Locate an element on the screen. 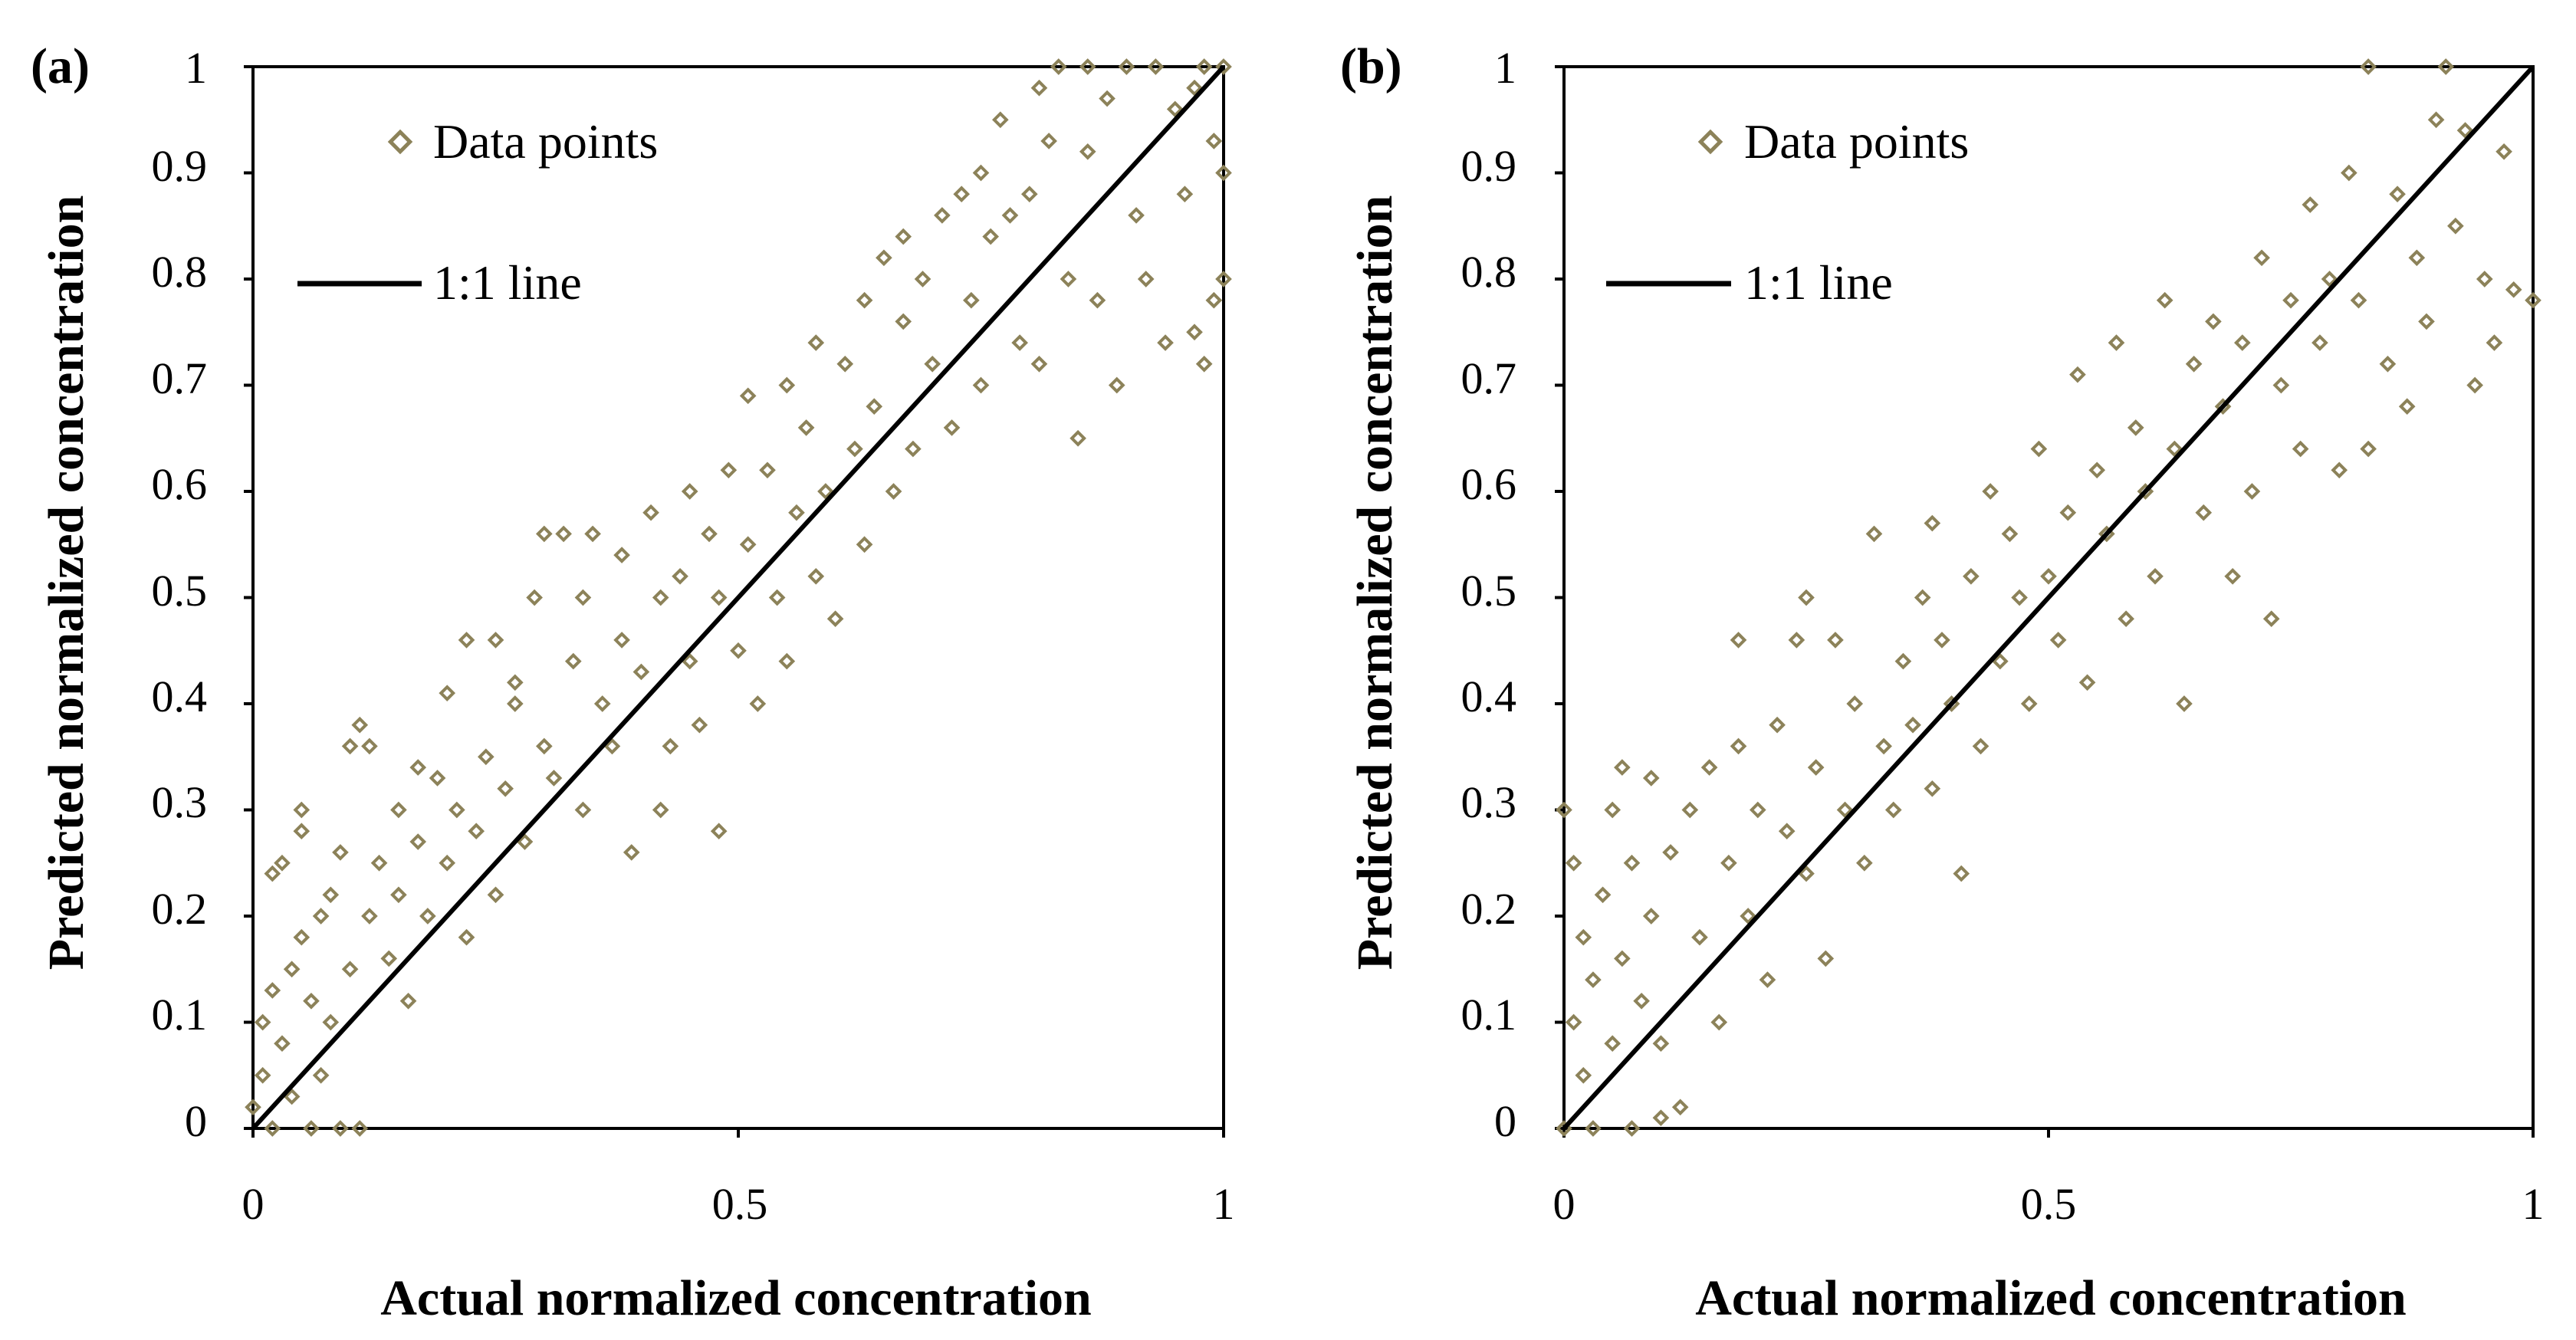 The width and height of the screenshot is (2576, 1340). y-axis-title-b: Predicted normalized concentration is located at coordinates (1375, 583).